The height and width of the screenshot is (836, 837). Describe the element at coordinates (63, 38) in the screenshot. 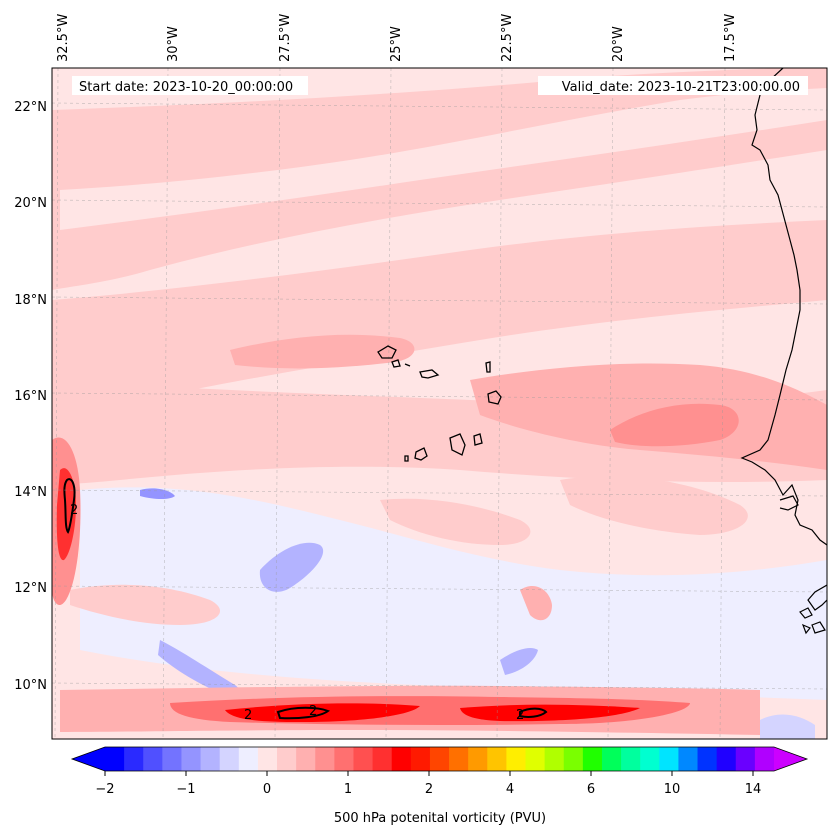

I see `lon-tick-label: 32.5°W` at that location.